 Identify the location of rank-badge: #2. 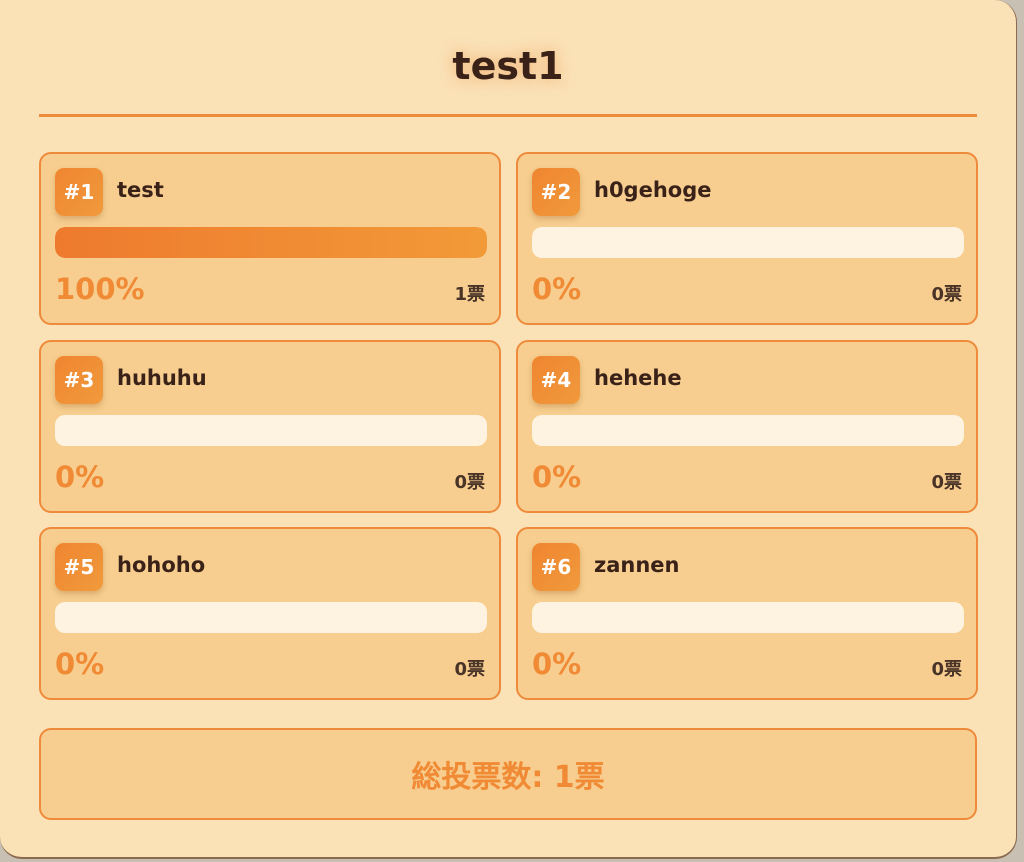
(556, 192).